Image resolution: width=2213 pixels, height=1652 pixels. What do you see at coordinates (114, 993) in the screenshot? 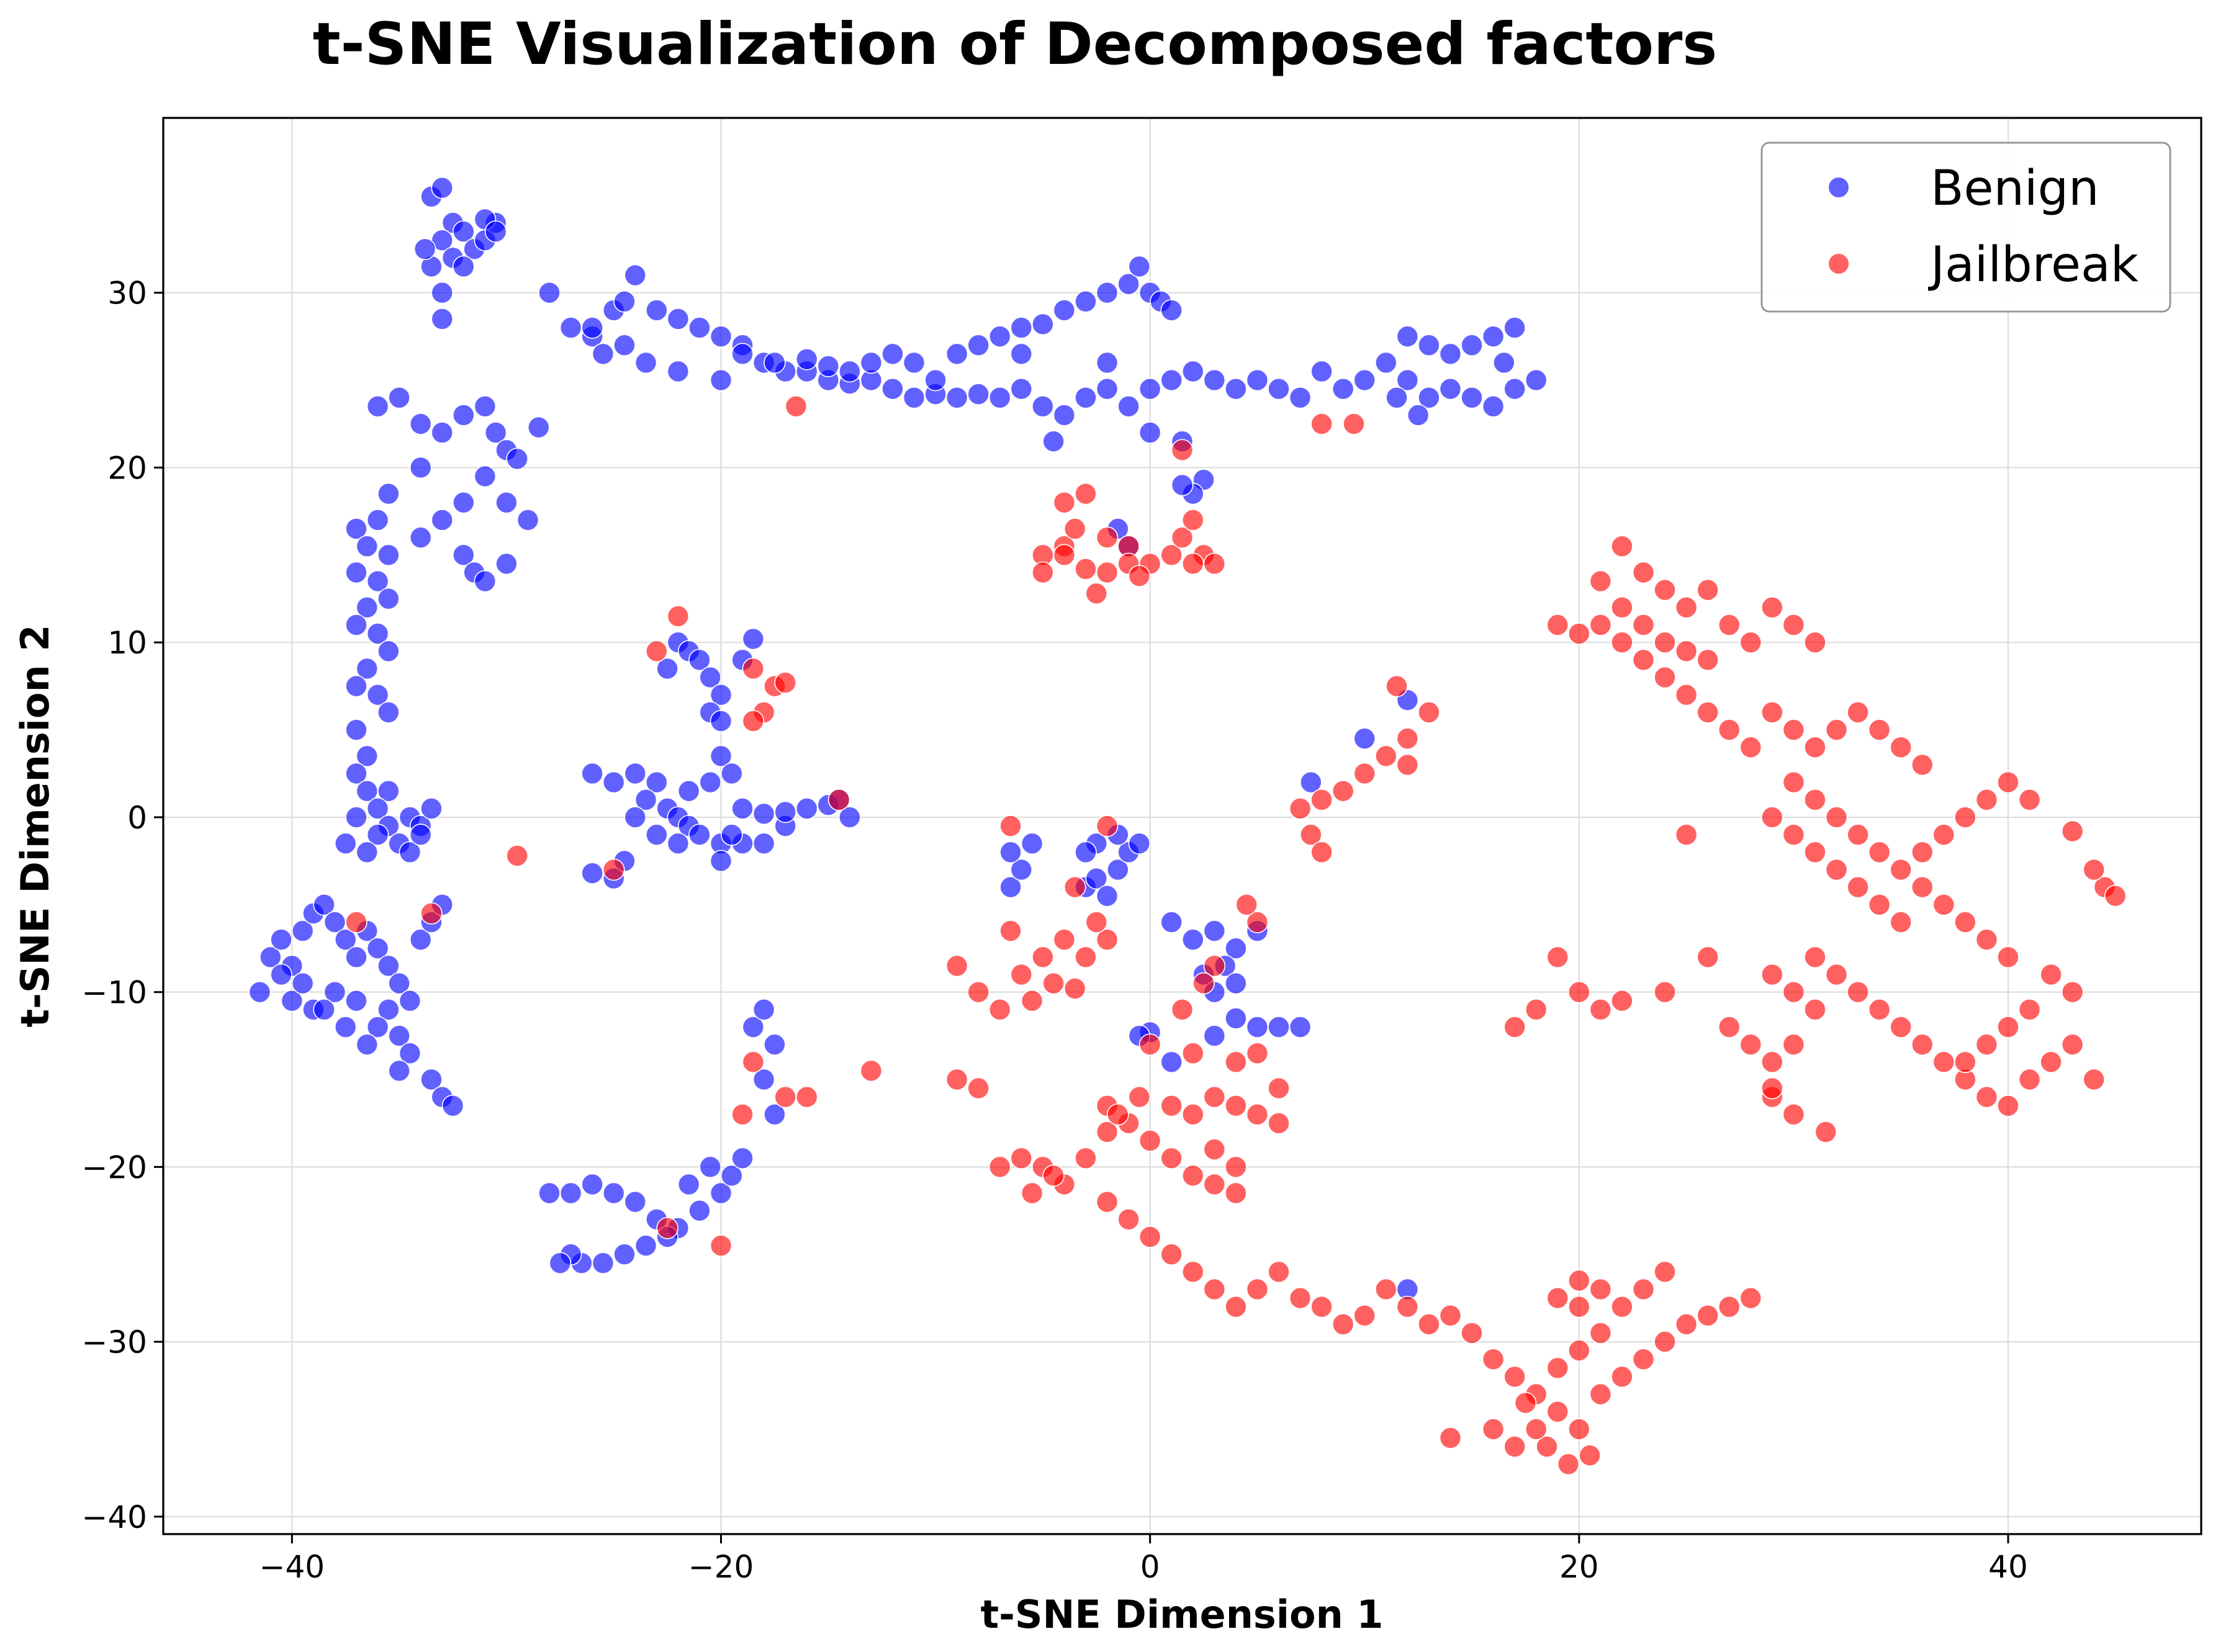
I see `y-tick-label: −10` at bounding box center [114, 993].